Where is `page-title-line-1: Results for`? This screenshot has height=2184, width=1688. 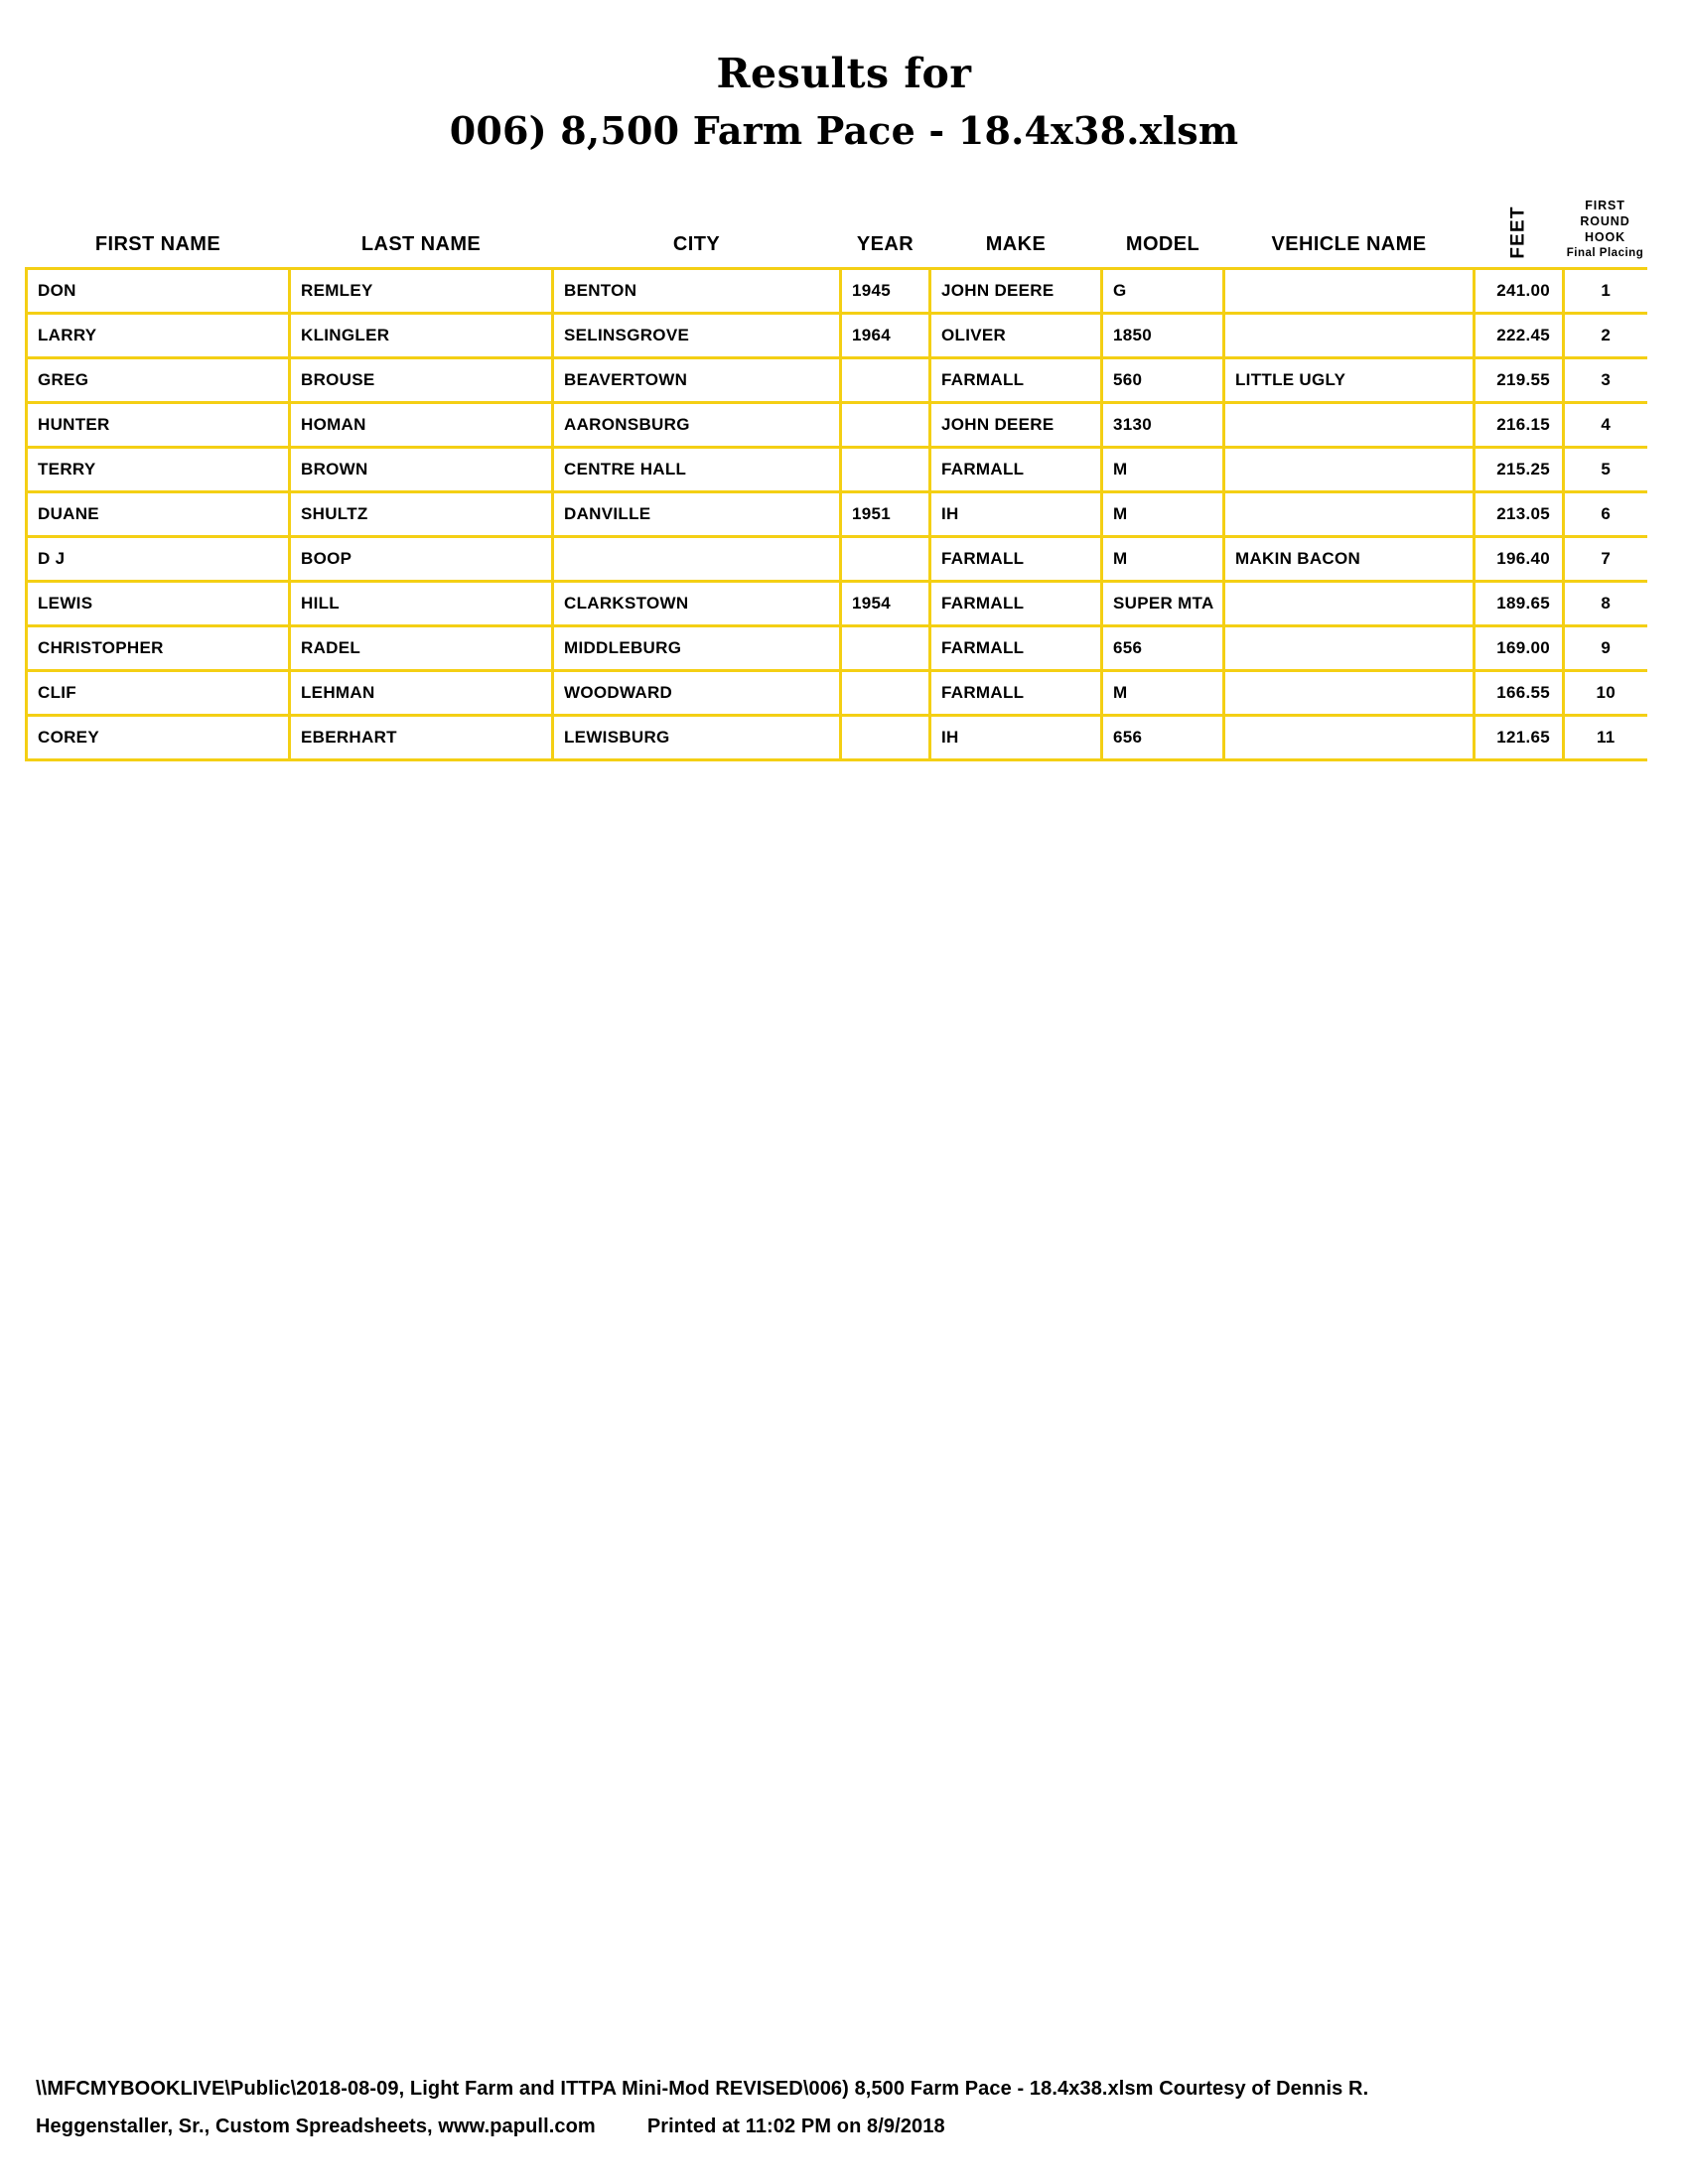
page-title-line-1: Results for is located at coordinates (844, 73).